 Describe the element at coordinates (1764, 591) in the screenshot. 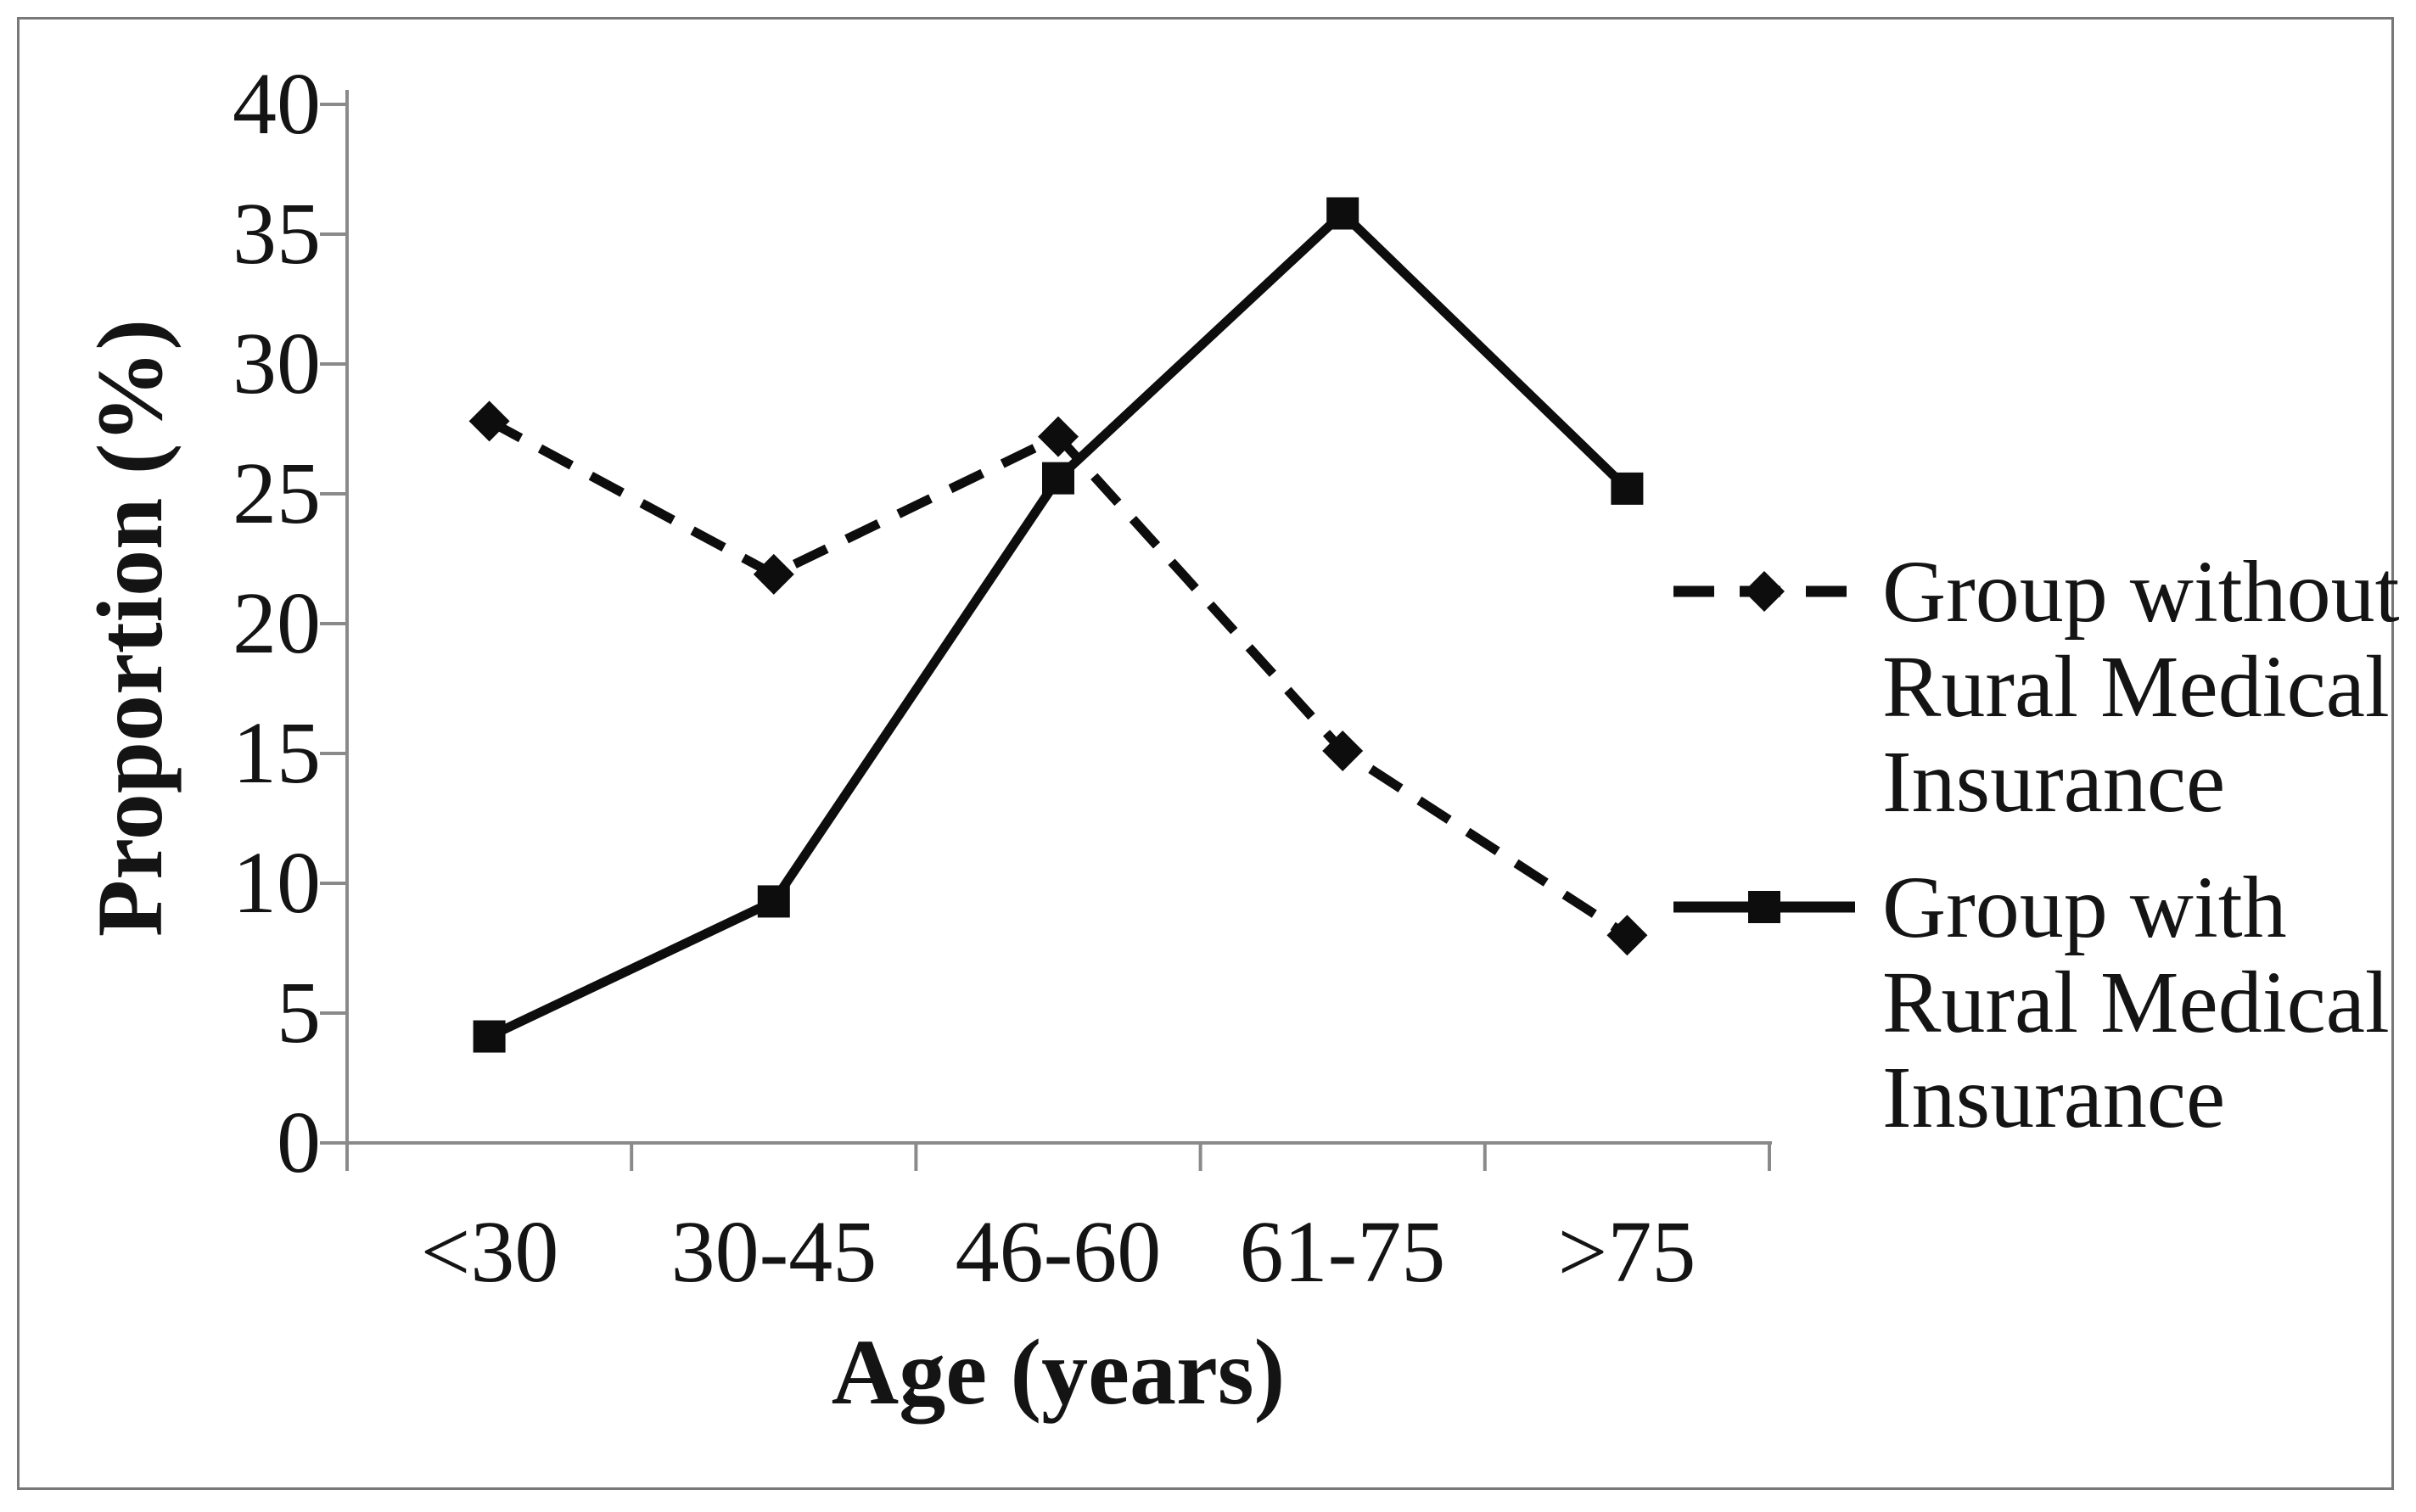

I see `legend-sample-marker-diamond` at that location.